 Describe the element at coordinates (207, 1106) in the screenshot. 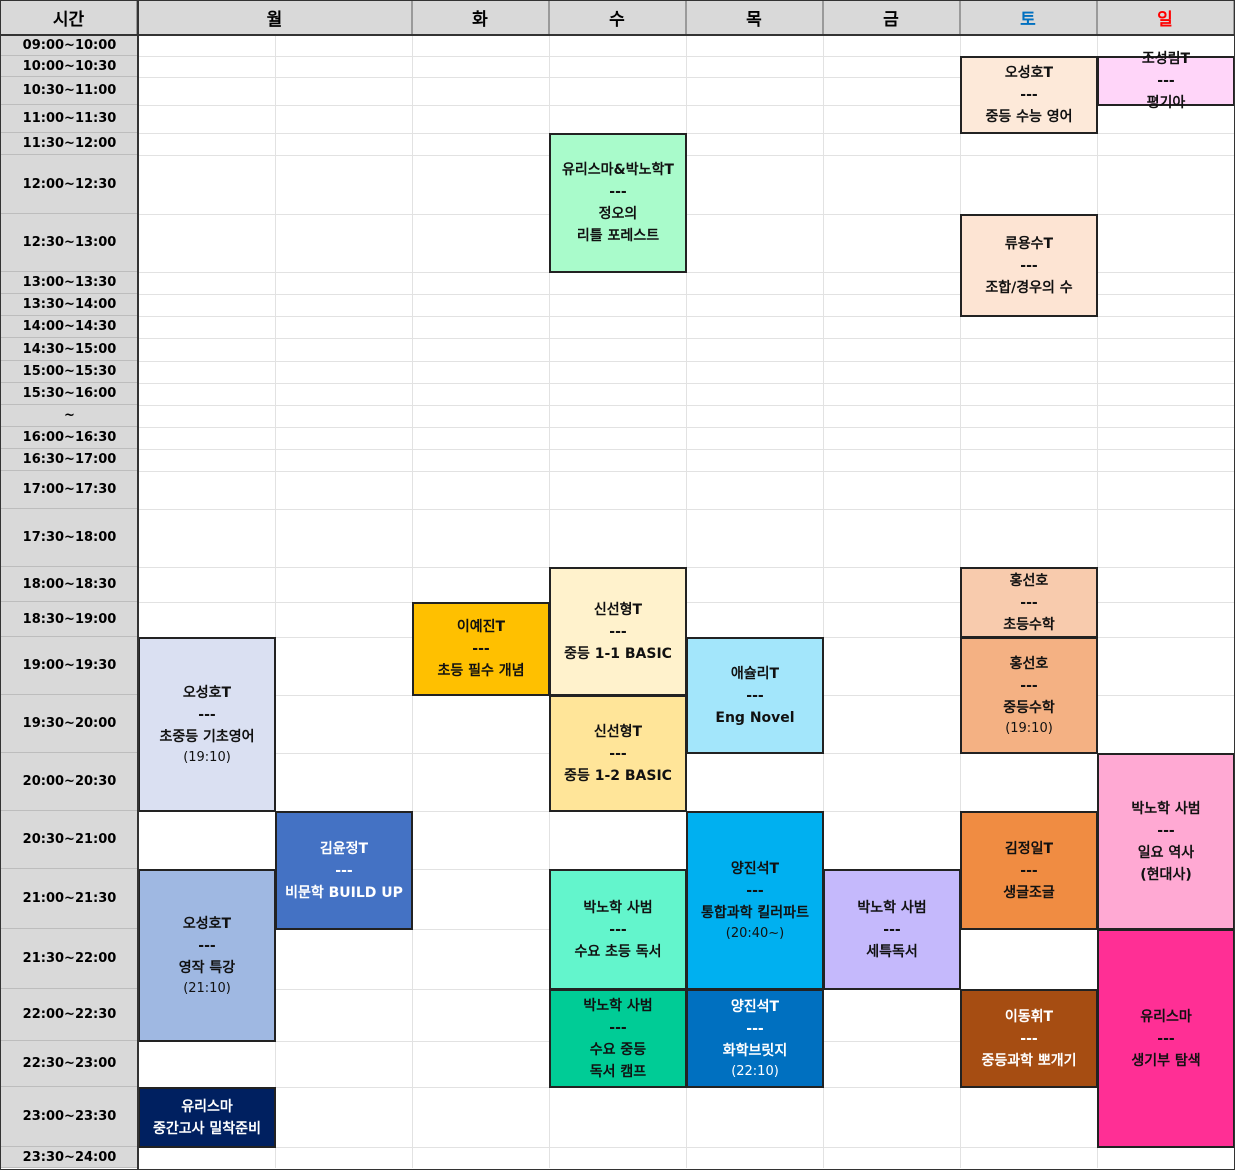

I see `class-teacher: 유리스마` at that location.